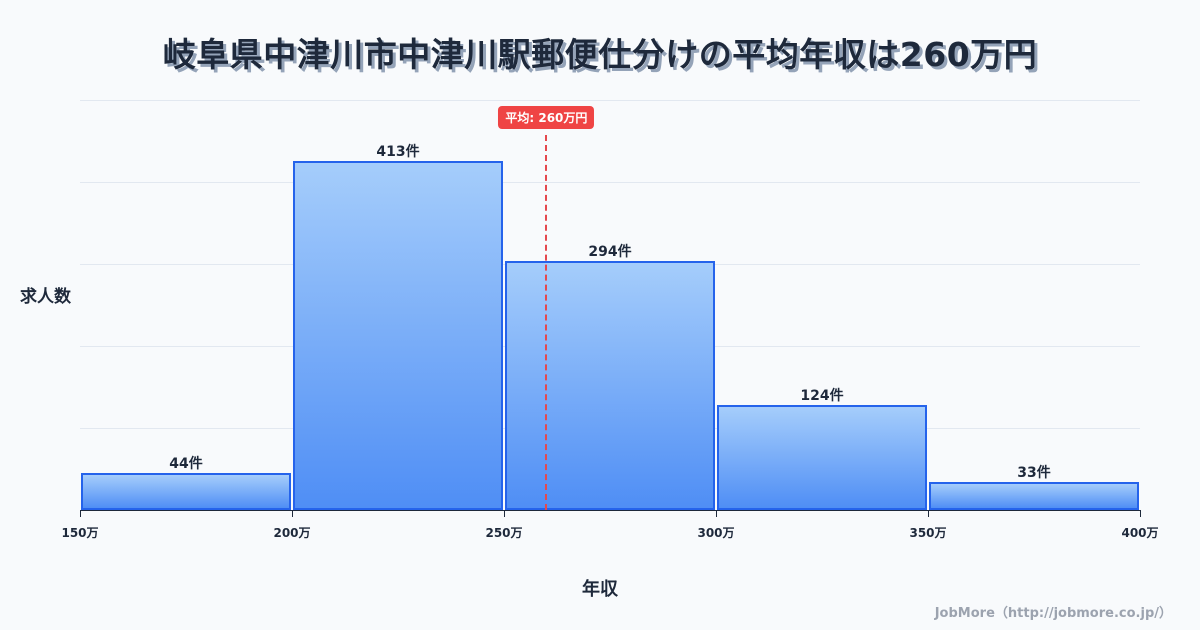  Describe the element at coordinates (928, 533) in the screenshot. I see `x-tick-label: 350万` at that location.